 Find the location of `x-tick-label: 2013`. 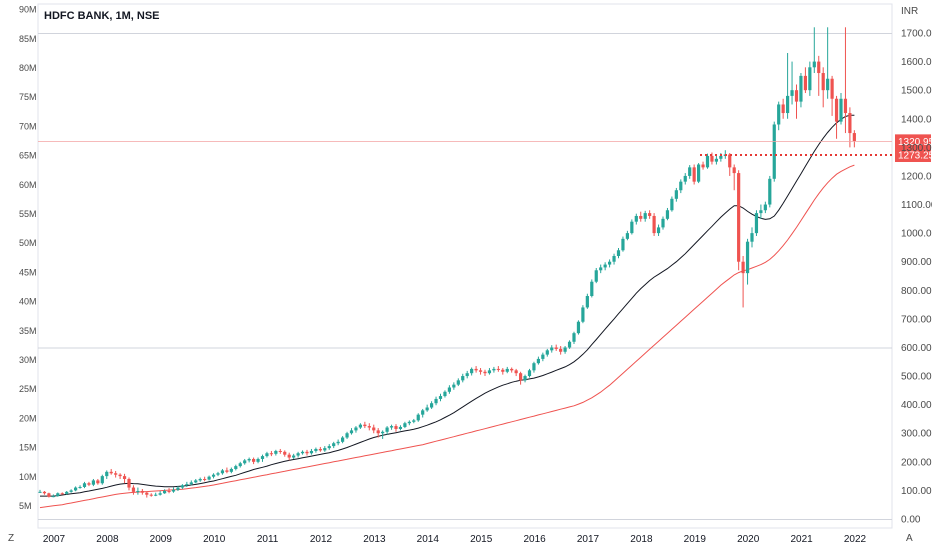

x-tick-label: 2013 is located at coordinates (374, 539).